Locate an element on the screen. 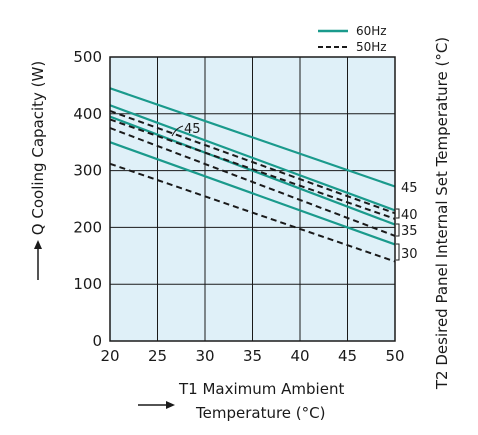 The image size is (478, 435). curve-label-leader is located at coordinates (177, 131).